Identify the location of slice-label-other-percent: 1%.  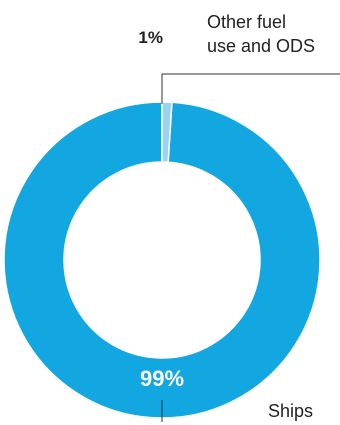
(150, 37).